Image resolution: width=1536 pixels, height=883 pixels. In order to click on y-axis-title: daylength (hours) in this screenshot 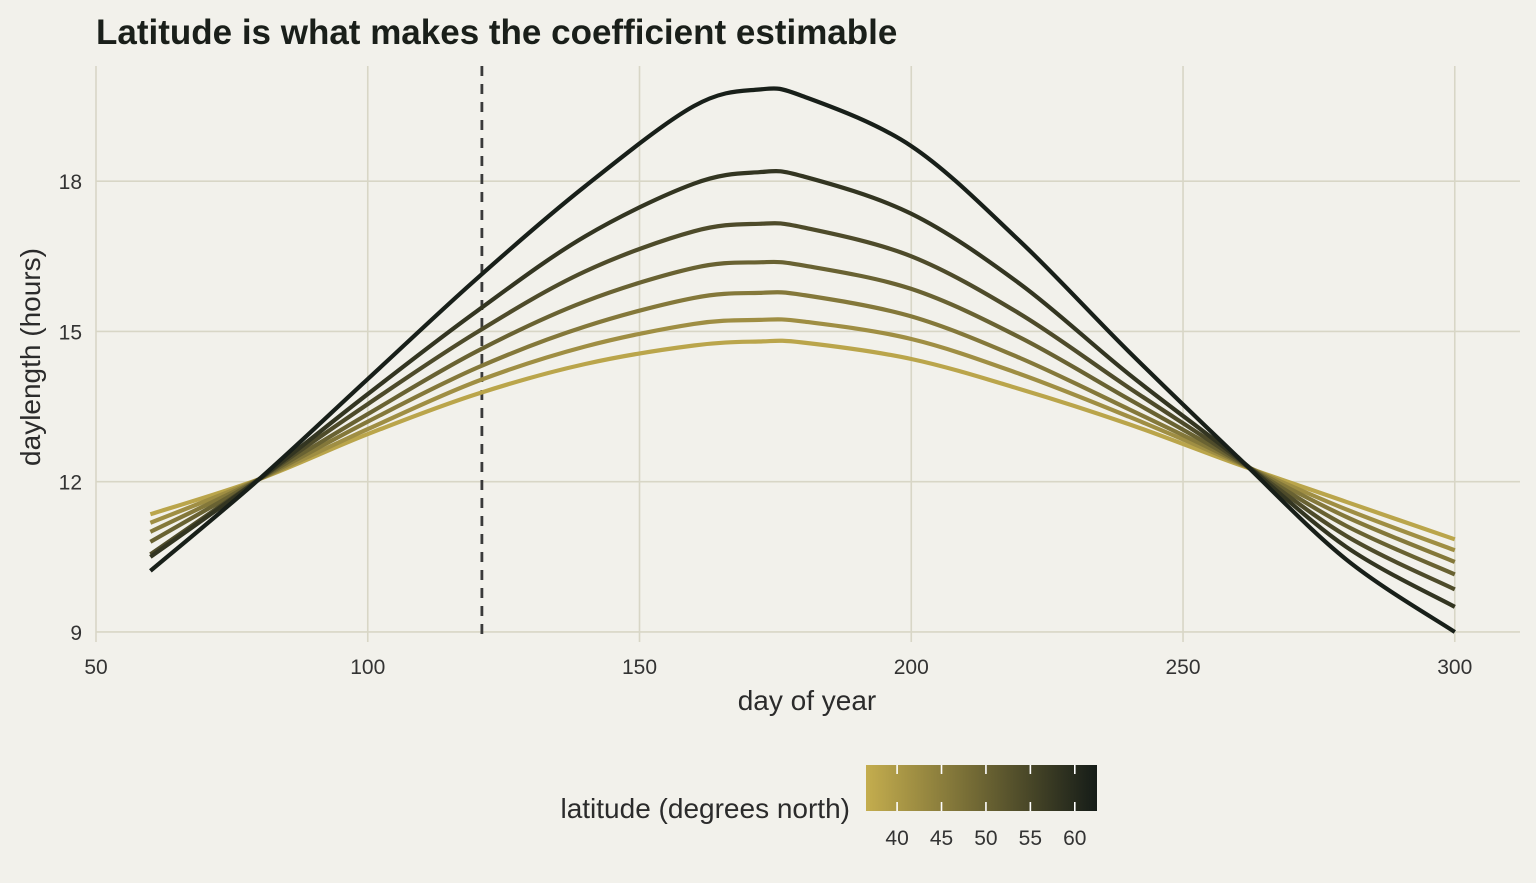, I will do `click(30, 357)`.